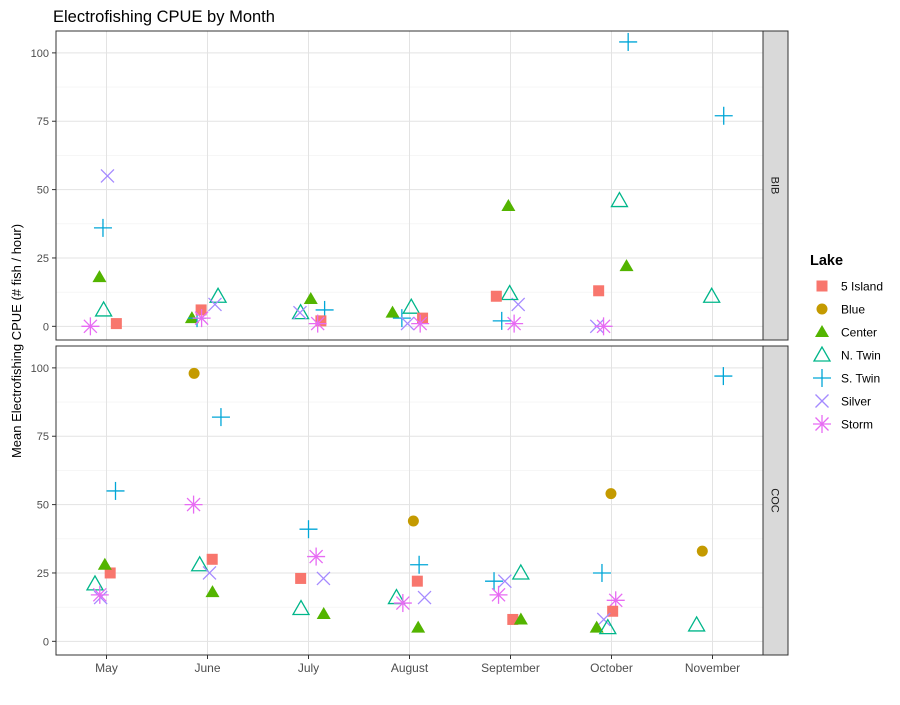 The height and width of the screenshot is (705, 900). Describe the element at coordinates (860, 379) in the screenshot. I see `legend-label: S. Twin` at that location.